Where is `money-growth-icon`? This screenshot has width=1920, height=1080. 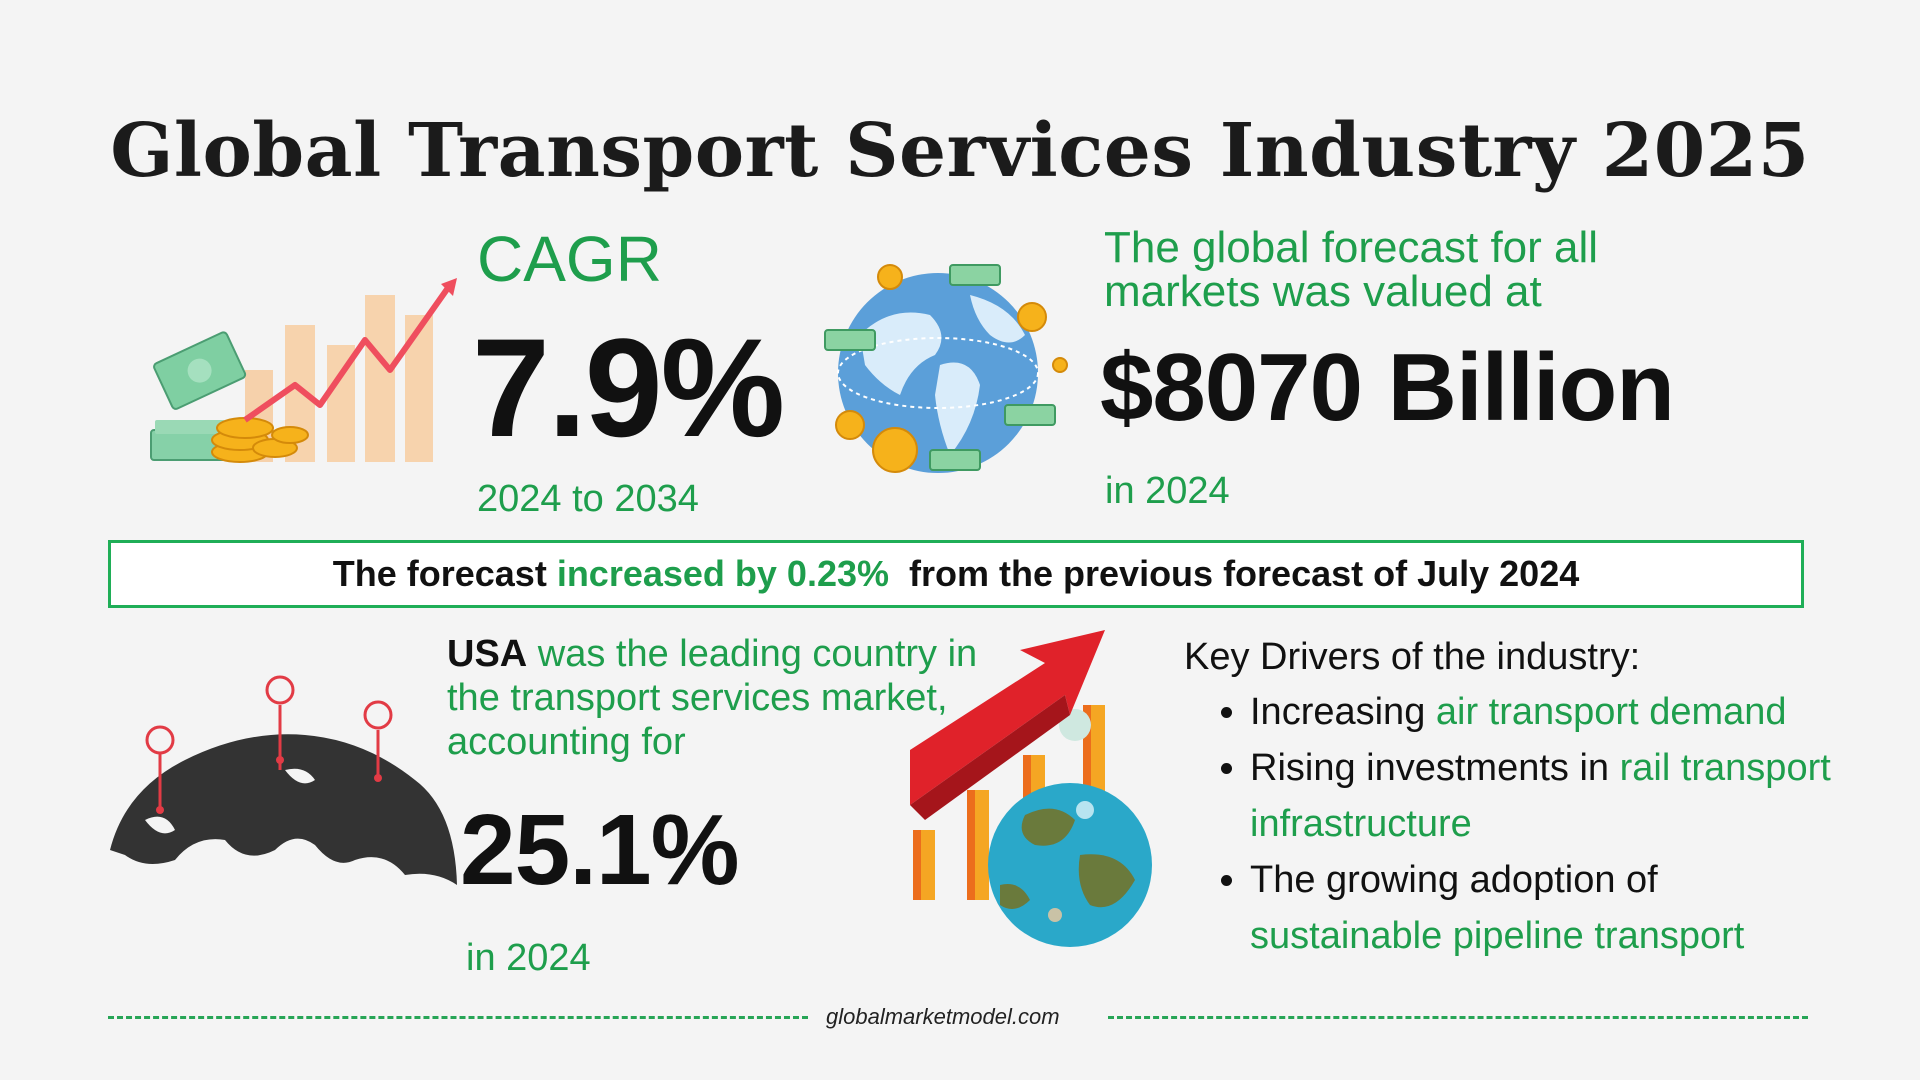
money-growth-icon is located at coordinates (303, 370).